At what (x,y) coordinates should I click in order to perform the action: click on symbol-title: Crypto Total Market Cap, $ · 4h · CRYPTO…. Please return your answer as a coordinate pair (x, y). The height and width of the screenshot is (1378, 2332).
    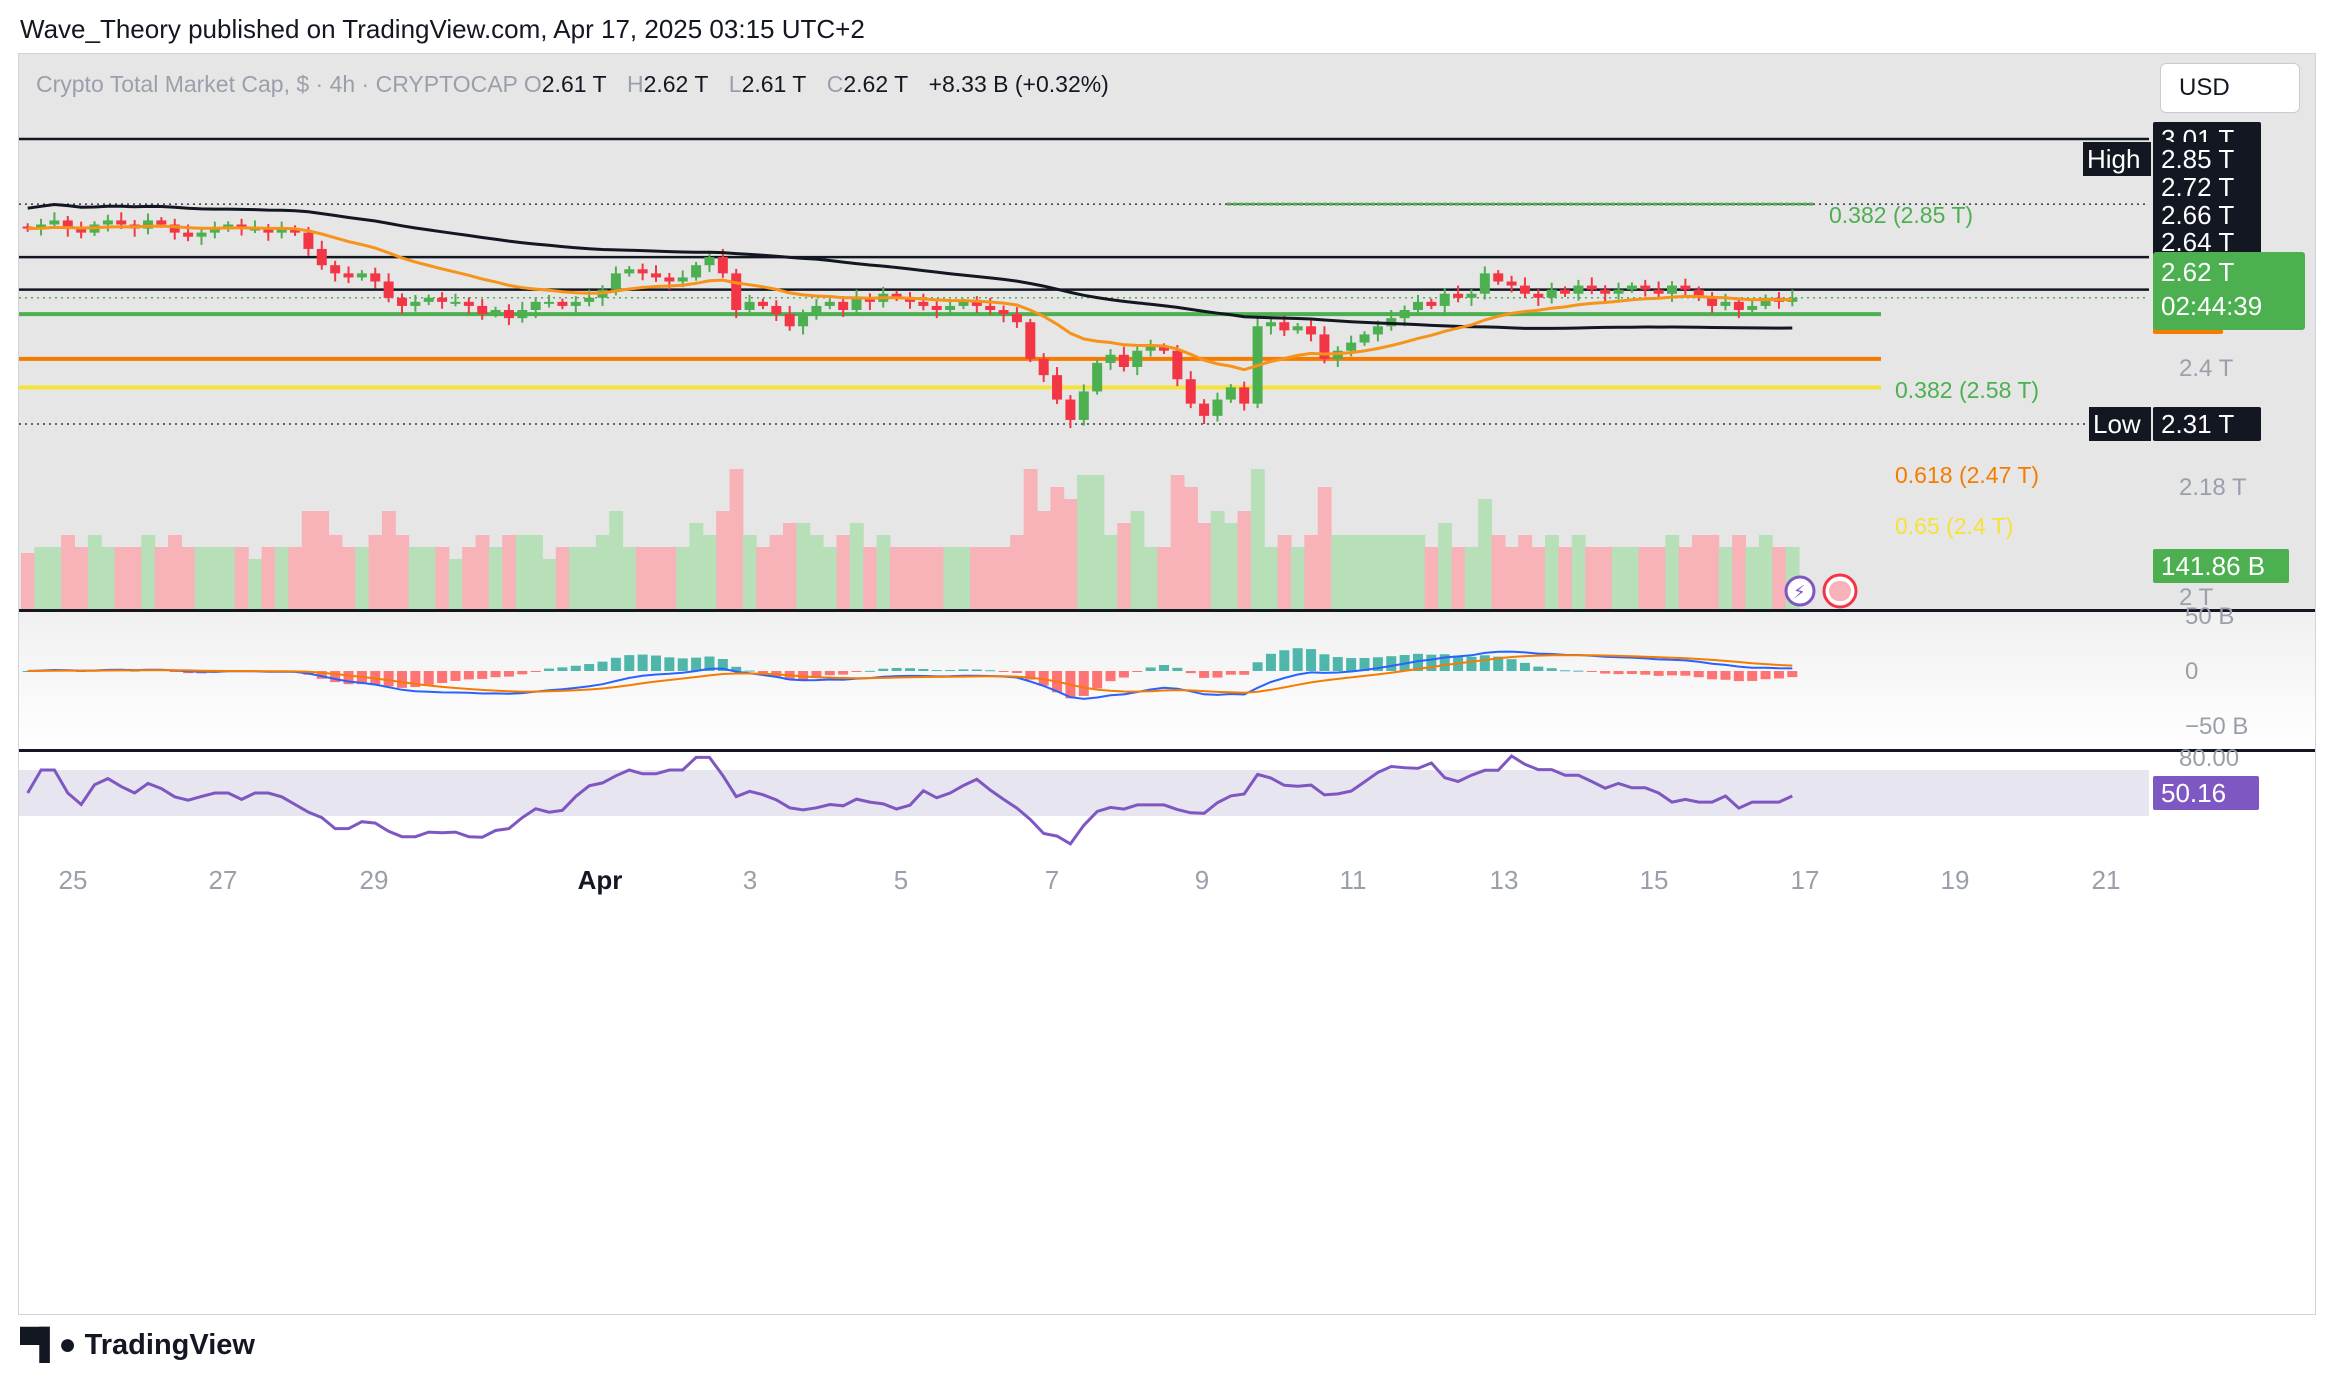
    Looking at the image, I should click on (277, 84).